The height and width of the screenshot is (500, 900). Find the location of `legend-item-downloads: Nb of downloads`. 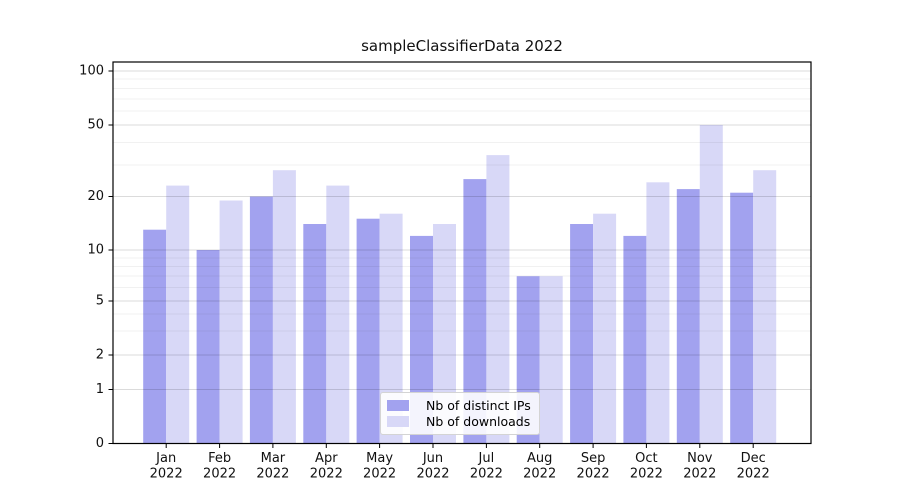

legend-item-downloads: Nb of downloads is located at coordinates (458, 421).